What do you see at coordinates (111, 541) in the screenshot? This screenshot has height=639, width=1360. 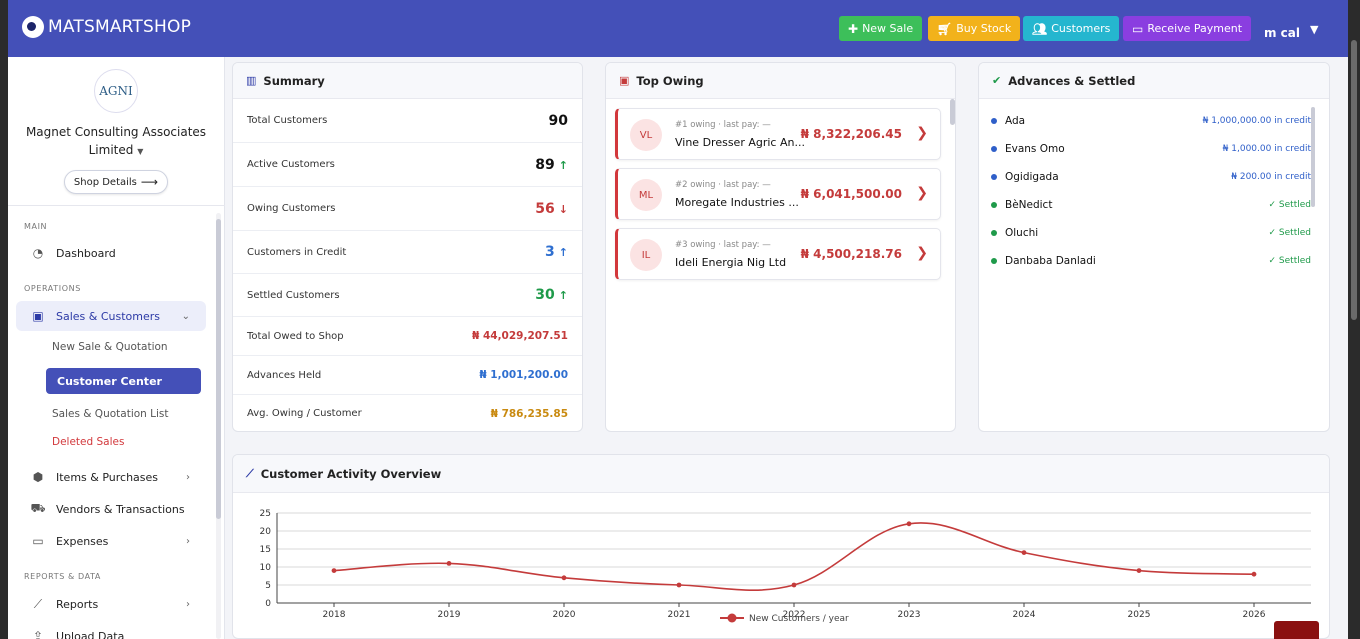 I see `sidebar-item-expenses: ▭ Expenses ›` at bounding box center [111, 541].